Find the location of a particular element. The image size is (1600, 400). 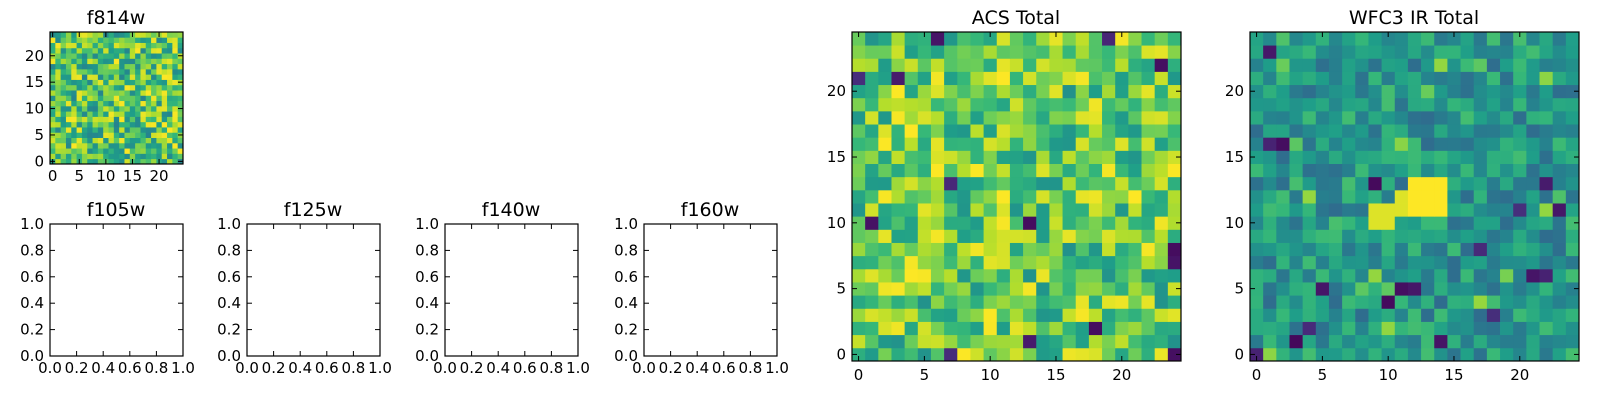

y-tick-label: 1.0 is located at coordinates (626, 224).